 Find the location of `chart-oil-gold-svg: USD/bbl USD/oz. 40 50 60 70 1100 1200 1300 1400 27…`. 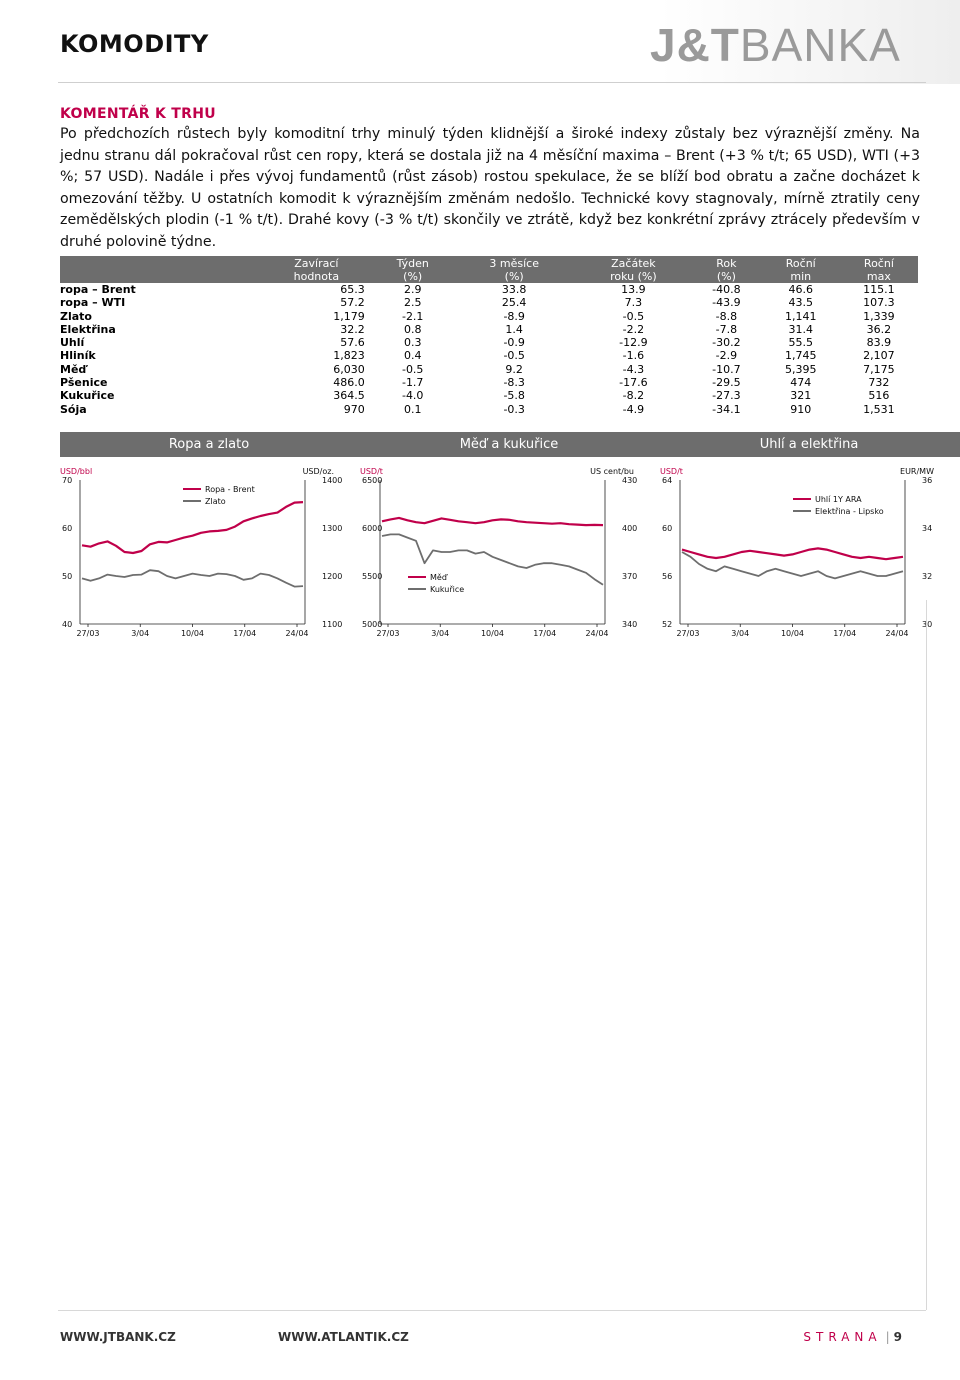

chart-oil-gold-svg: USD/bbl USD/oz. 40 50 60 70 1100 1200 1300 1400 27… is located at coordinates (201, 552).